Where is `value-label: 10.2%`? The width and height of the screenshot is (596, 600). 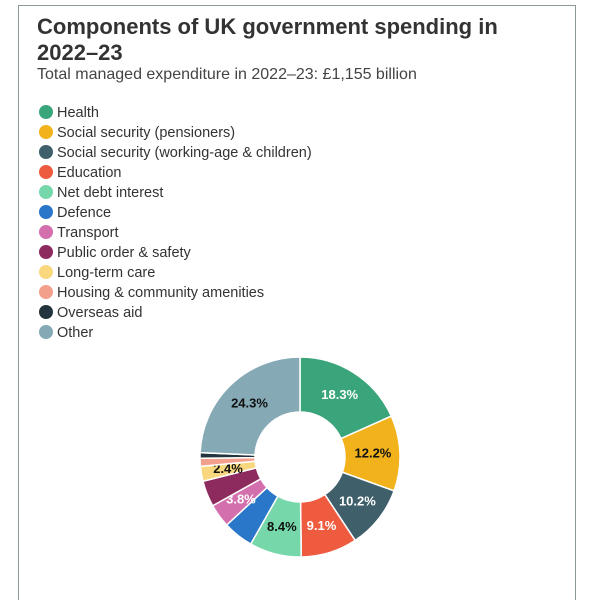 value-label: 10.2% is located at coordinates (357, 501).